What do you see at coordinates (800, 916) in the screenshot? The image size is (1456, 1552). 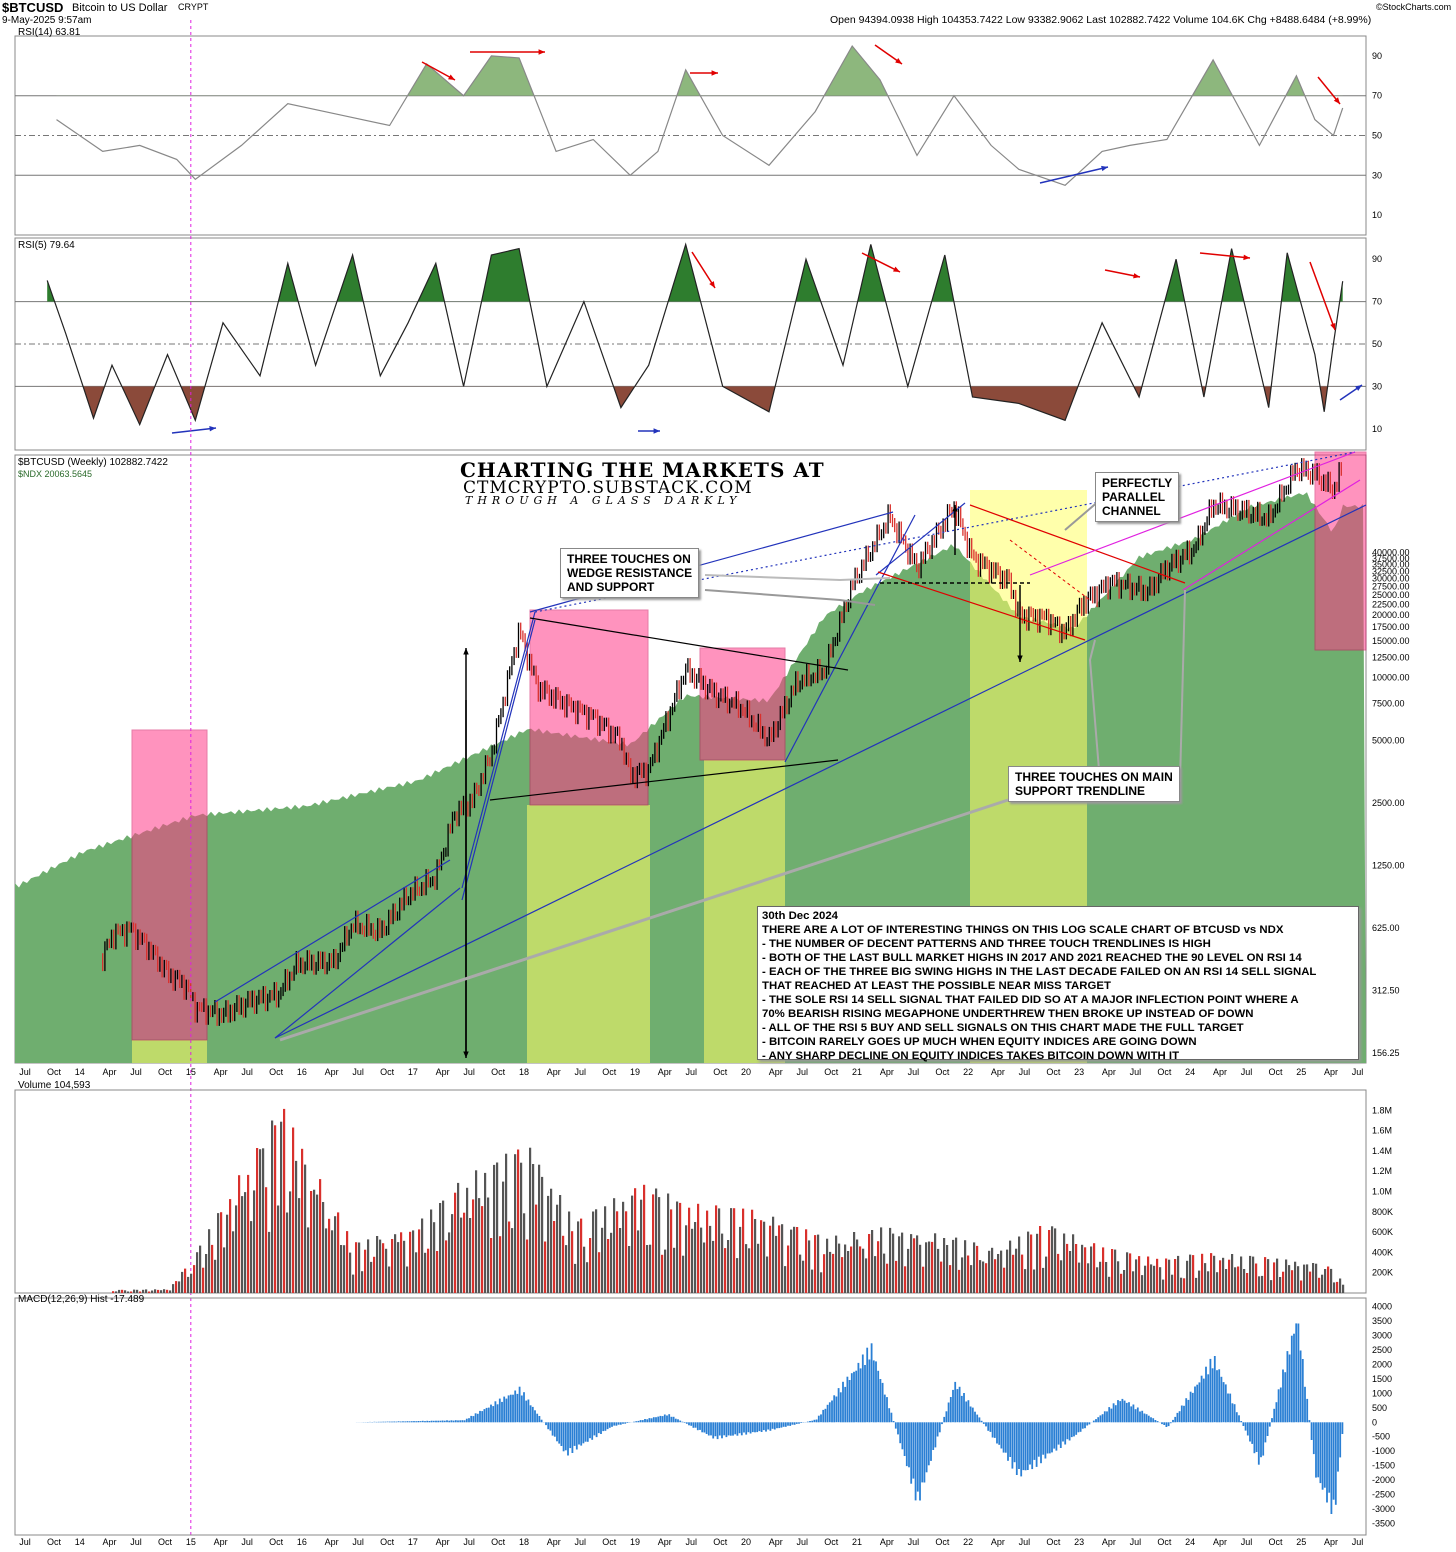 I see `note-line: 30th Dec 2024` at bounding box center [800, 916].